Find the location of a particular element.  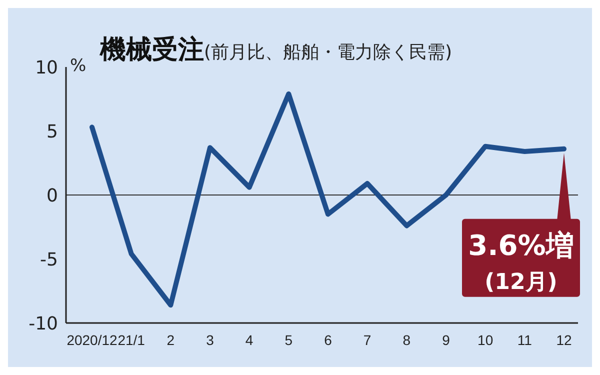

y-tick-label: 0 is located at coordinates (52, 195).